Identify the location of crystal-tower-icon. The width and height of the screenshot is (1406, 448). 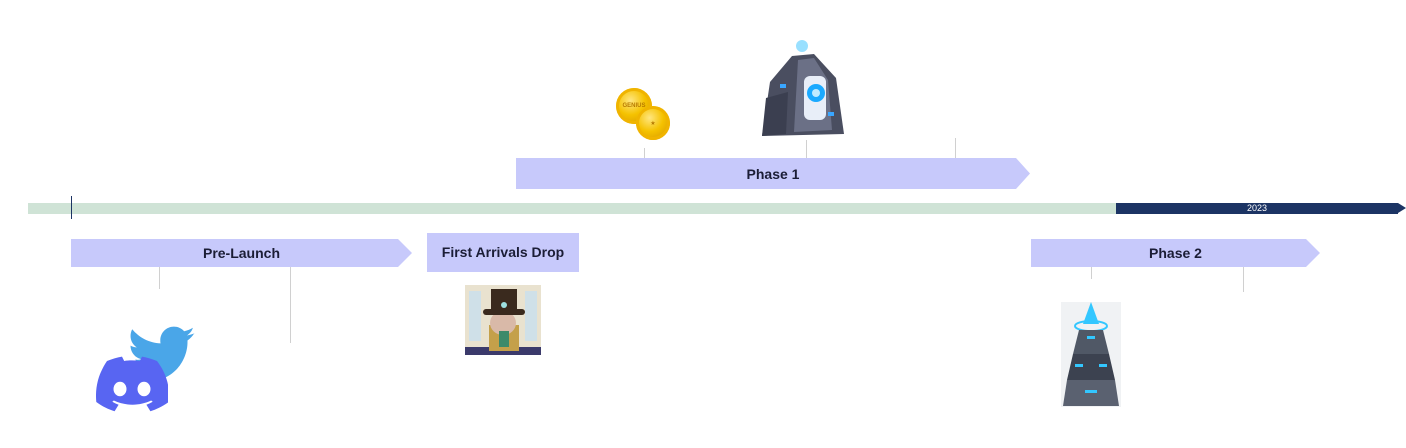
(1091, 354).